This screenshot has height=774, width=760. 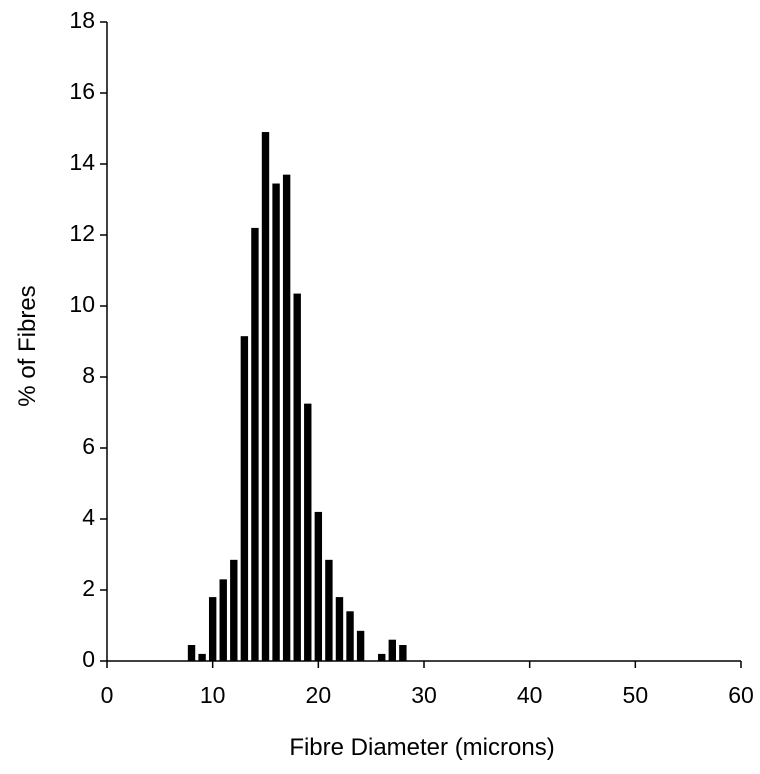 What do you see at coordinates (82, 304) in the screenshot?
I see `y-tick-label: 10` at bounding box center [82, 304].